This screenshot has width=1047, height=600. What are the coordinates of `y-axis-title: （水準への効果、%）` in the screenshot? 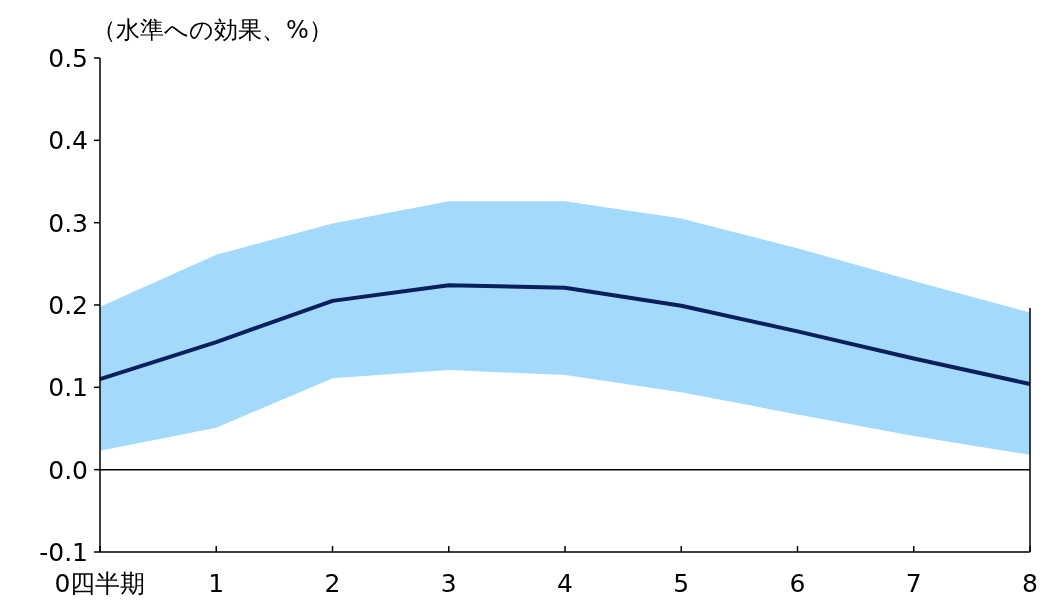 It's located at (212, 30).